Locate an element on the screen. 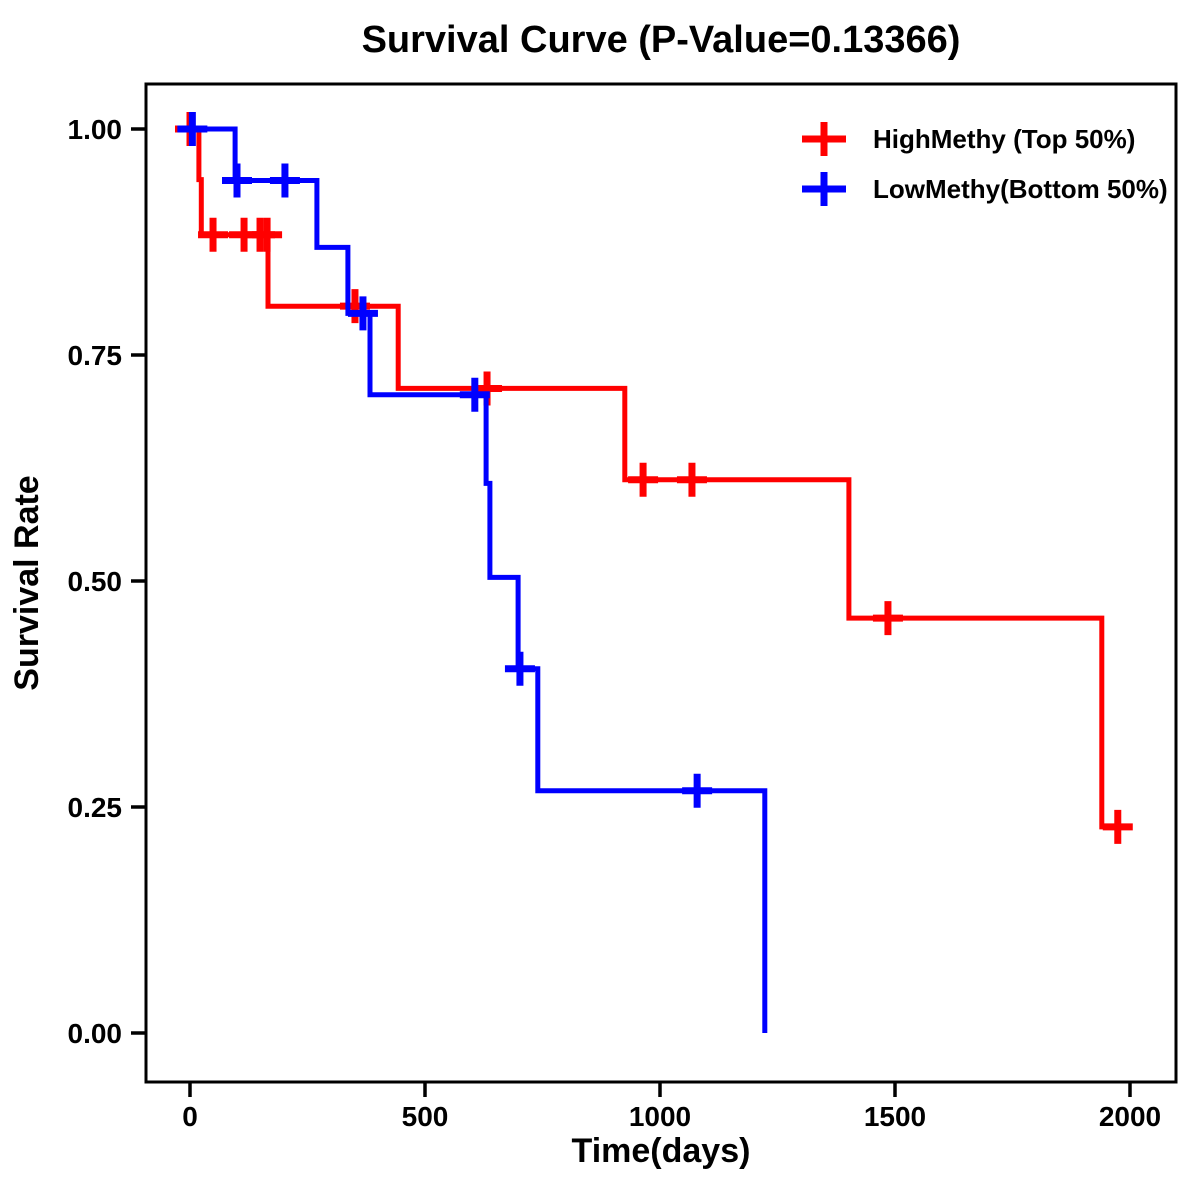  legend-marker-highmethy-icon is located at coordinates (824, 139).